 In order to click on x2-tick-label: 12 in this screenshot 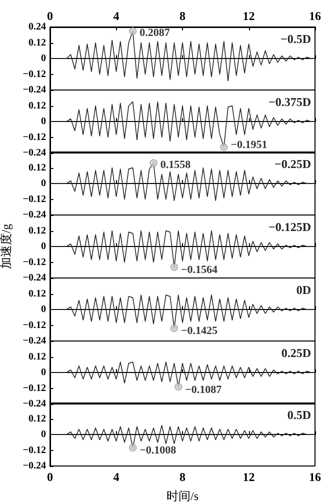, I will do `click(248, 16)`.